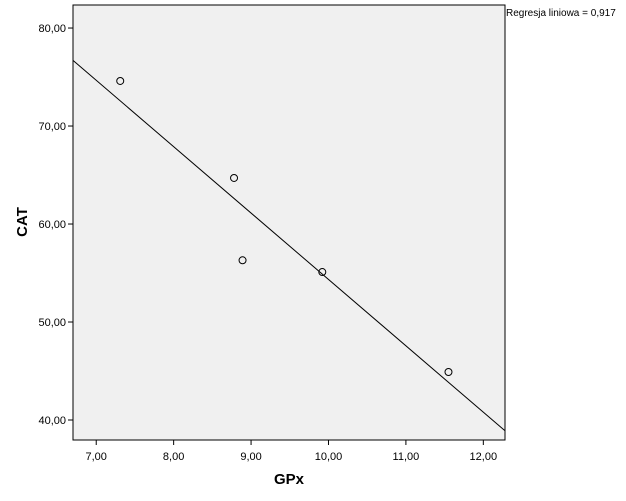 This screenshot has width=626, height=501. I want to click on y-tick-label: 50,00, so click(52, 323).